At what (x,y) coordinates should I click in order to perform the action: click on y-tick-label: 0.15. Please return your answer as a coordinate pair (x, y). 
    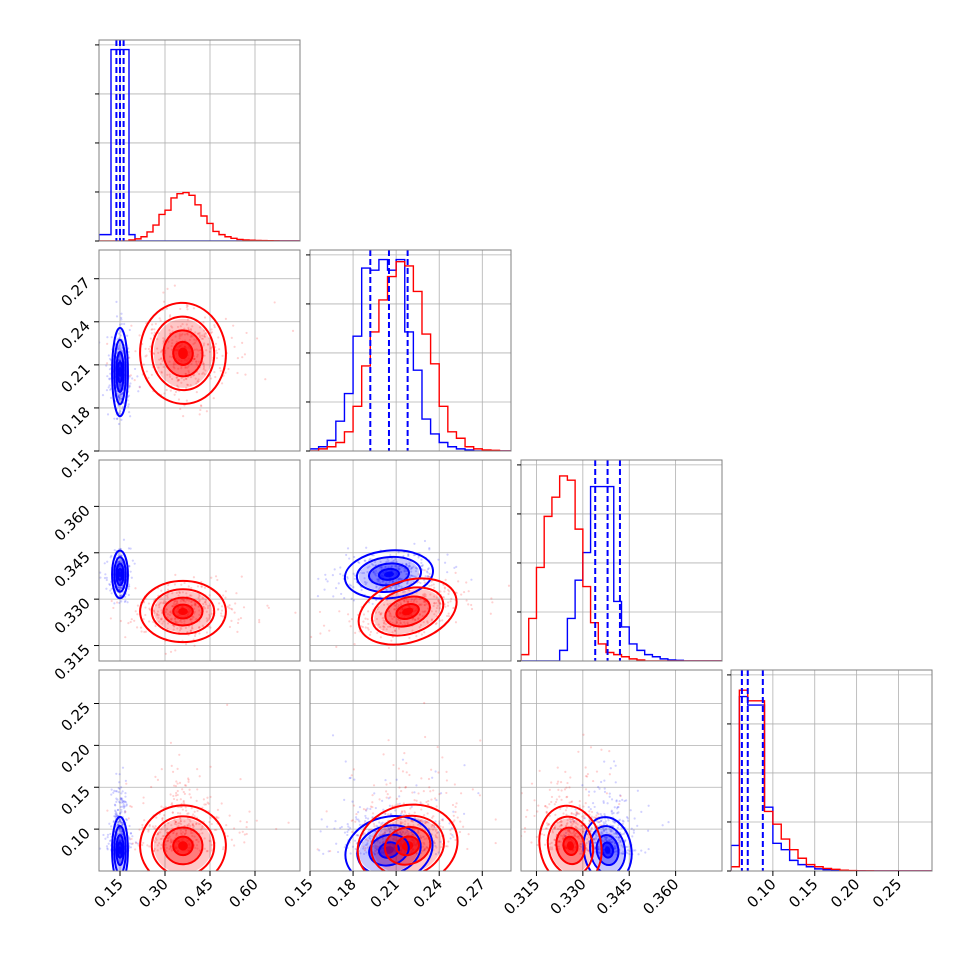
    Looking at the image, I should click on (75, 464).